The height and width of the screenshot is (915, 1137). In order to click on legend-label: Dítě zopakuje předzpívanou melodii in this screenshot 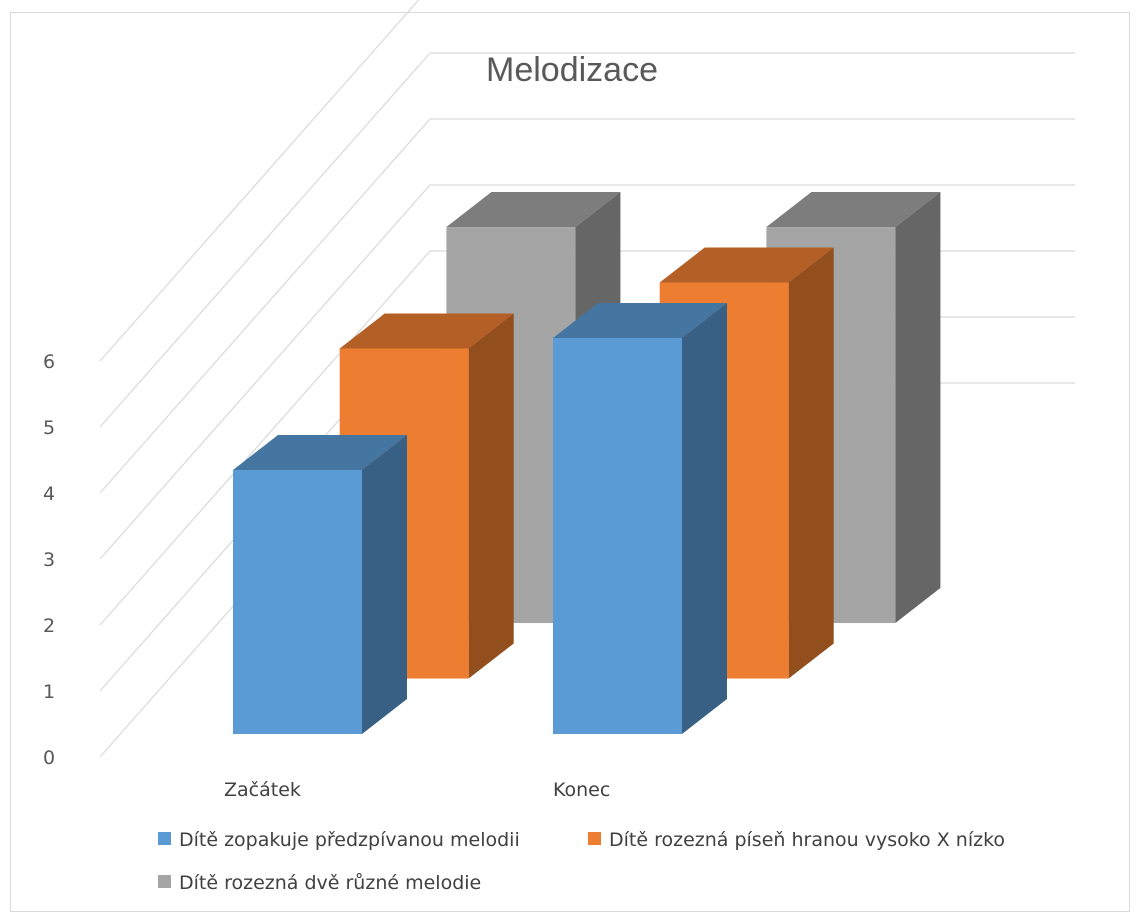, I will do `click(349, 840)`.